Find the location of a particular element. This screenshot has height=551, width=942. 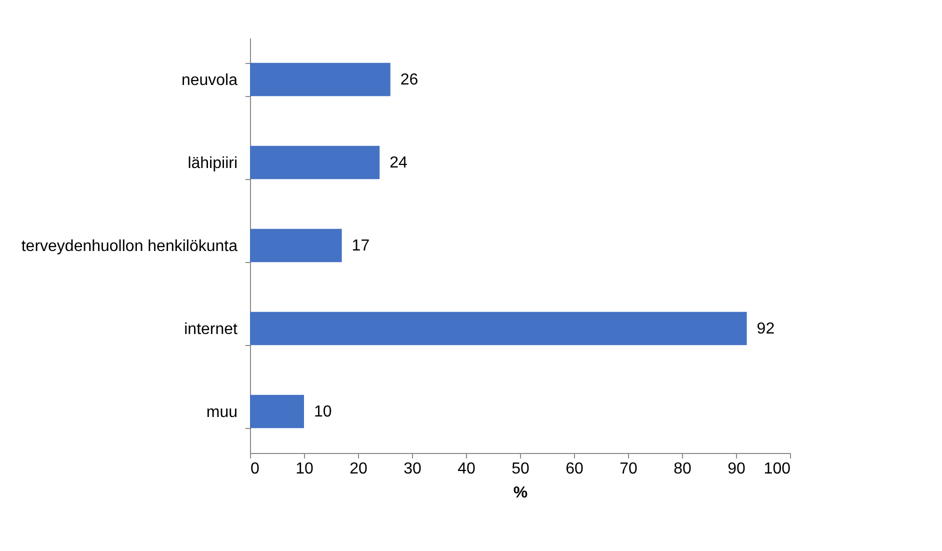

x-tick-label: 60 is located at coordinates (575, 469).